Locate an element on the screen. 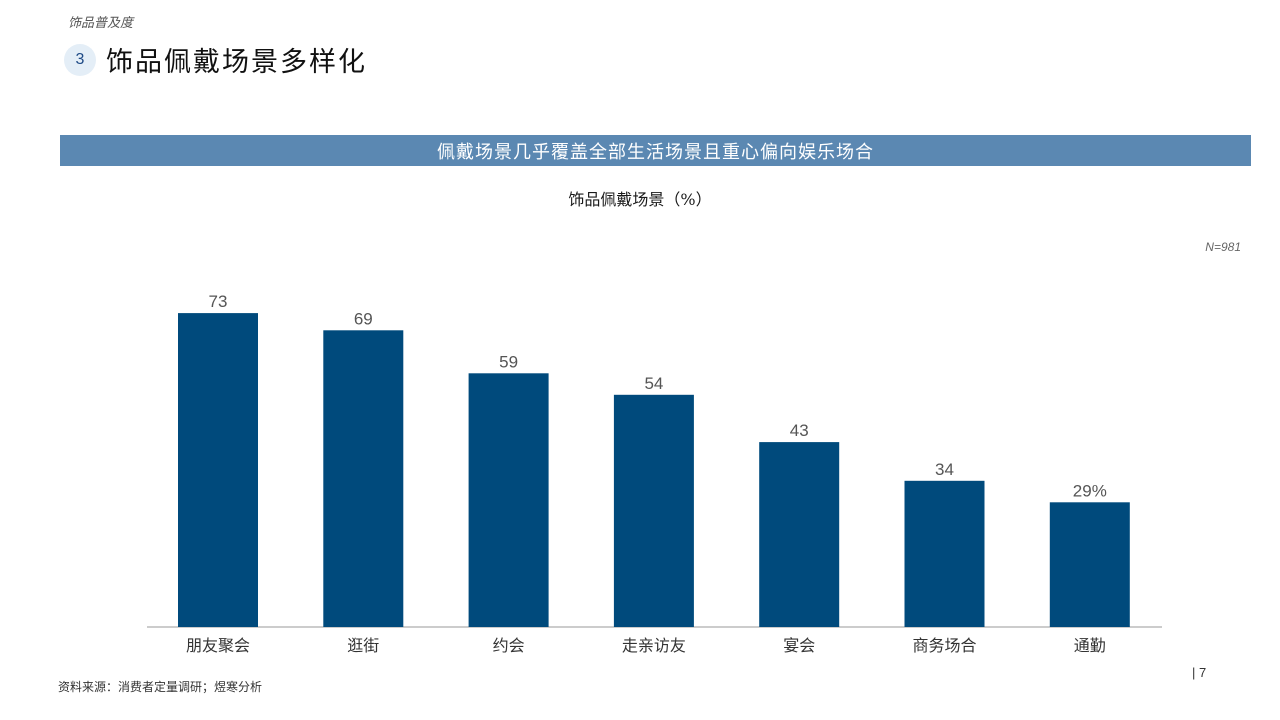  source-note: 资料来源：消费者定量调研；煜寒分析 is located at coordinates (160, 687).